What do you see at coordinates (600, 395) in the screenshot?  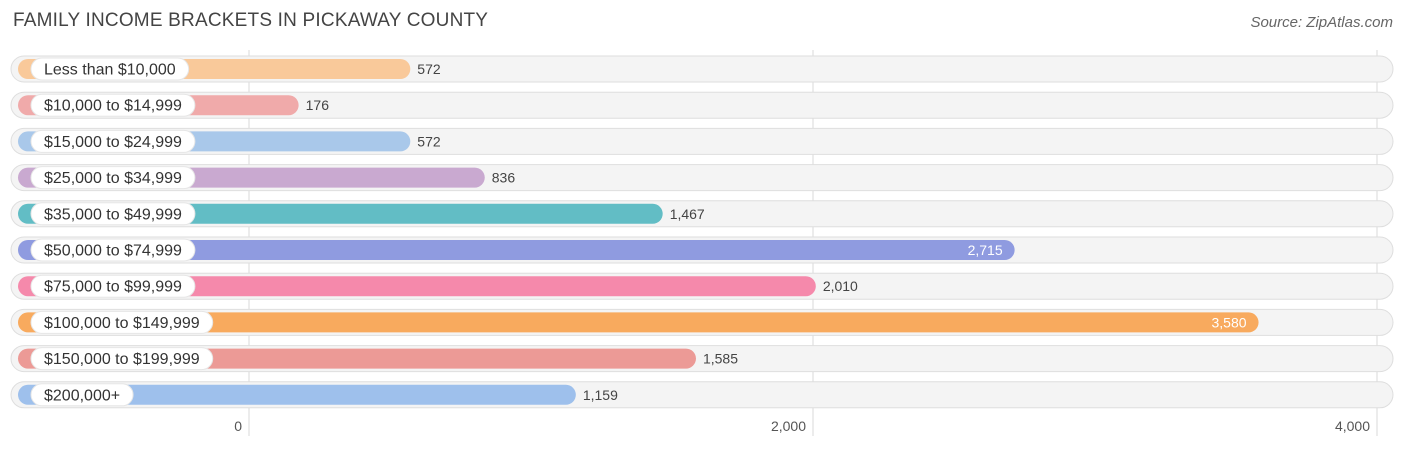 I see `value-label: 1,159` at bounding box center [600, 395].